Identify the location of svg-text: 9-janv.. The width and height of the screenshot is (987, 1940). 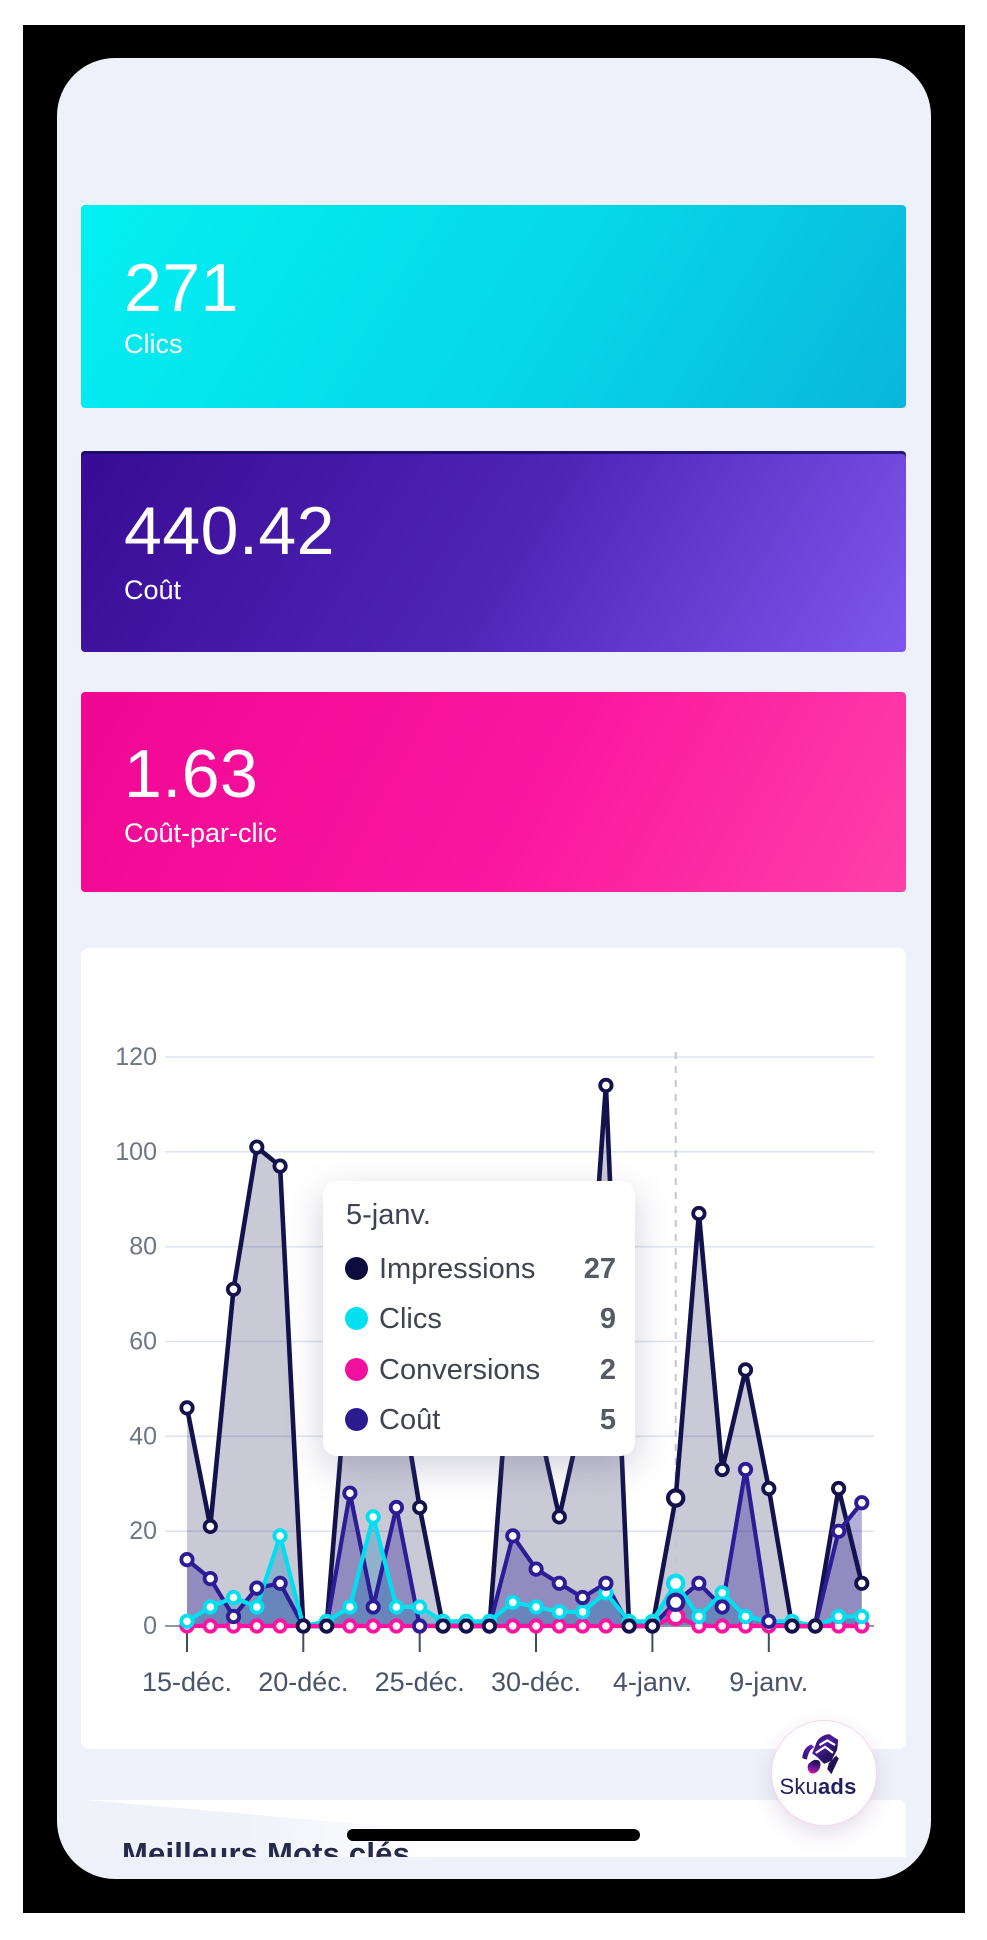
(768, 1682).